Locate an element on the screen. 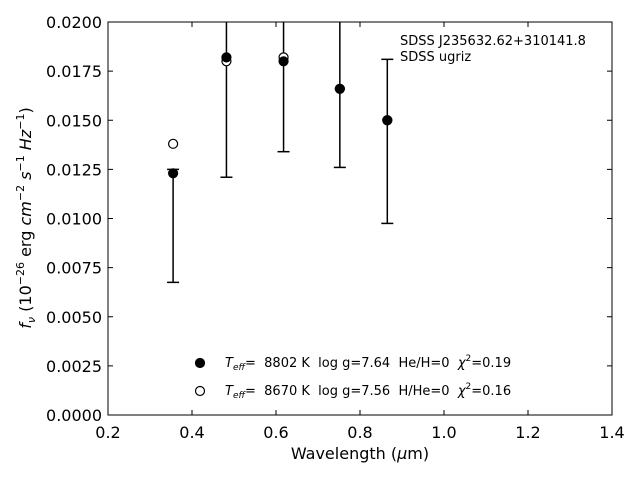 This screenshot has height=480, width=640. y-tick-label: 0.0150 is located at coordinates (74, 120).